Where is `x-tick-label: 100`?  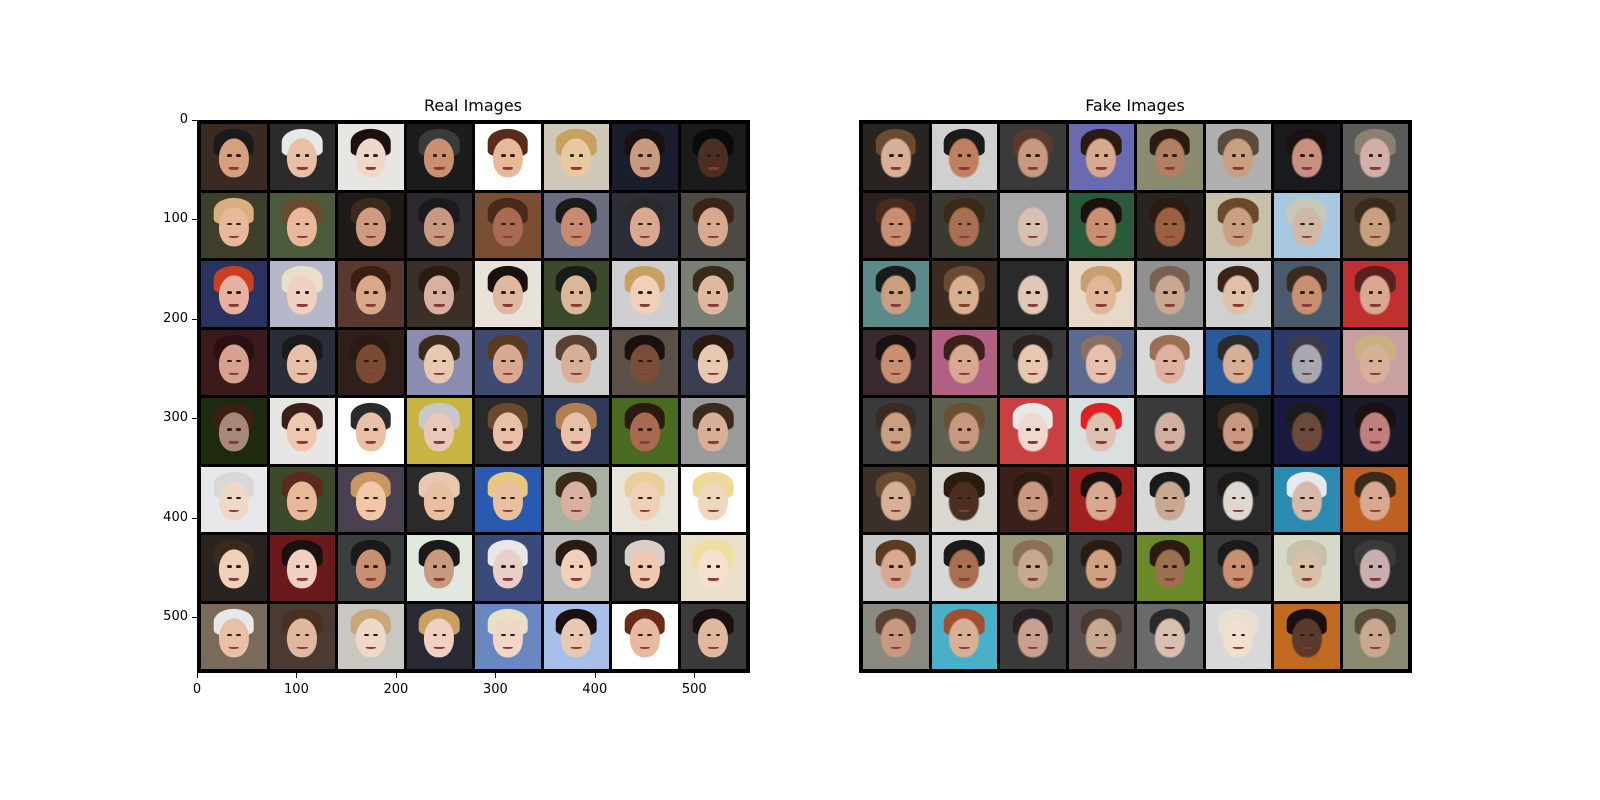 x-tick-label: 100 is located at coordinates (296, 689).